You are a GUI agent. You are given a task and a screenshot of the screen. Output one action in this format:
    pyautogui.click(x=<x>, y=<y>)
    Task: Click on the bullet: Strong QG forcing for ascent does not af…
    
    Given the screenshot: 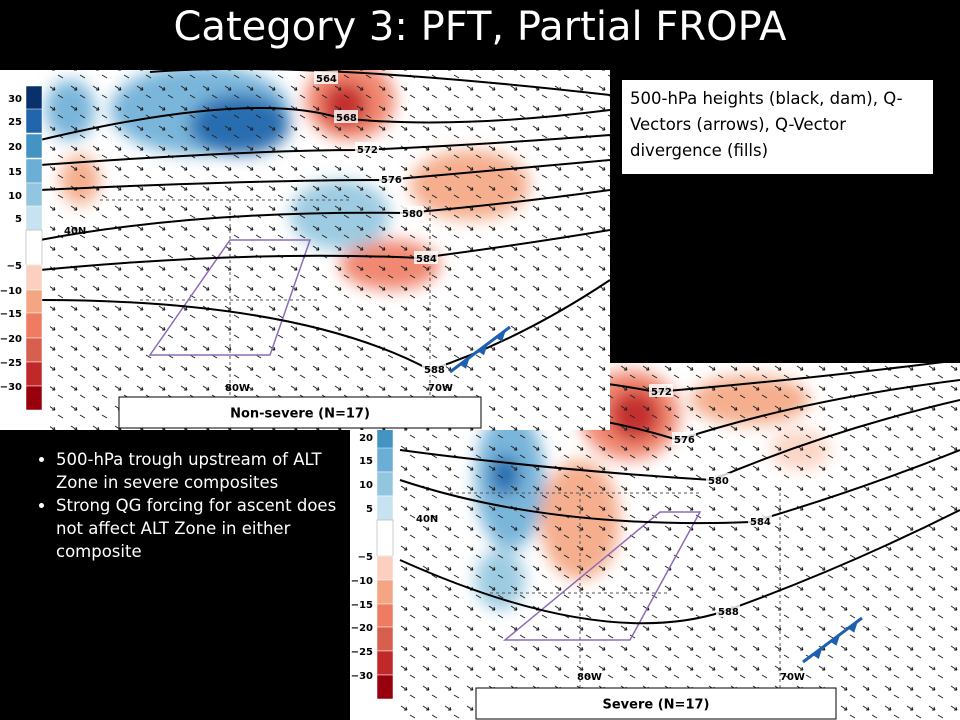 What is the action you would take?
    pyautogui.click(x=201, y=528)
    